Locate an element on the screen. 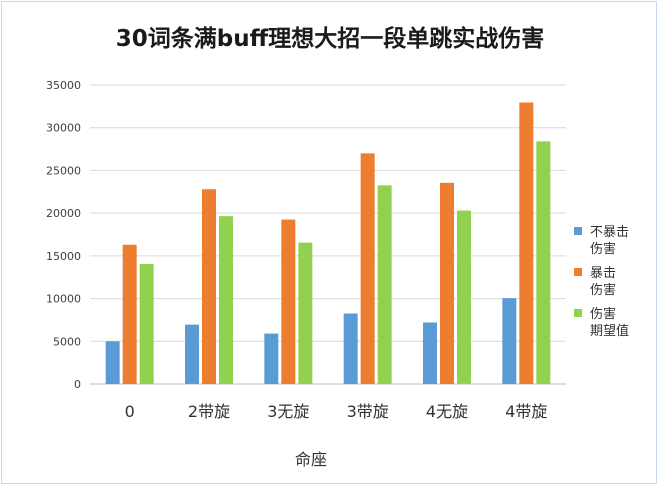 The image size is (660, 487). x-tick-label: 3带旋 is located at coordinates (368, 411).